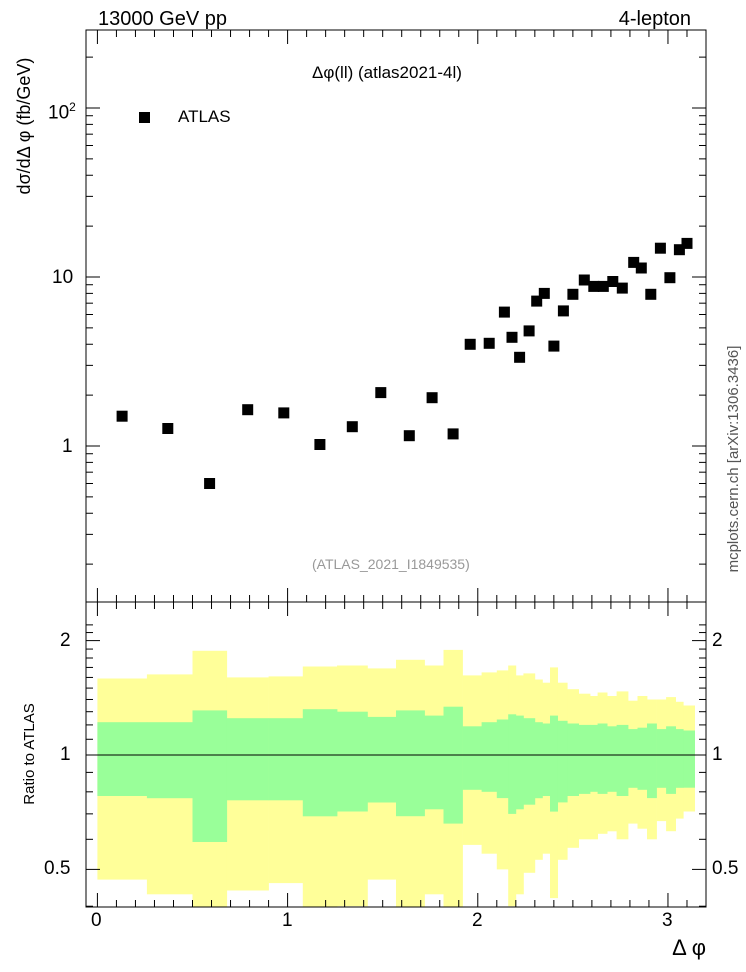  What do you see at coordinates (654, 19) in the screenshot?
I see `process-label: 4-lepton` at bounding box center [654, 19].